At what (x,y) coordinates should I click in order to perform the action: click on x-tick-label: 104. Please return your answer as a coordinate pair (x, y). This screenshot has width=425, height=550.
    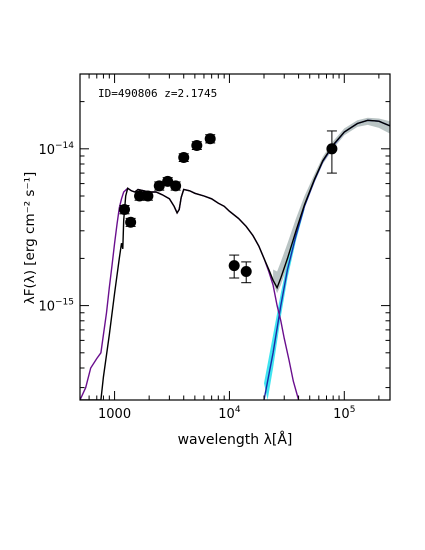
    Looking at the image, I should click on (229, 413).